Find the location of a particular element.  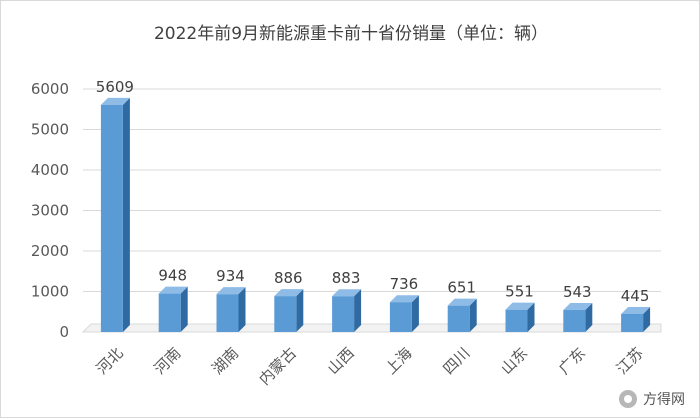

x-tick-label: 内蒙古 is located at coordinates (277, 366).